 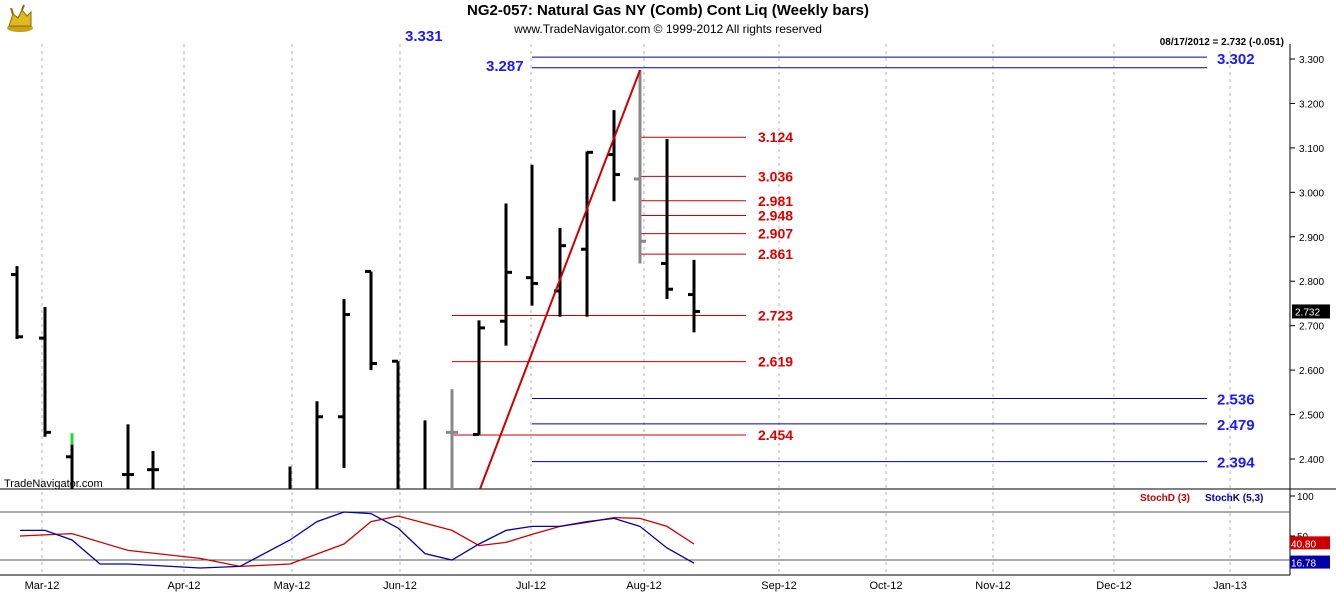 What do you see at coordinates (53, 484) in the screenshot?
I see `watermark: TradeNavigator.com` at bounding box center [53, 484].